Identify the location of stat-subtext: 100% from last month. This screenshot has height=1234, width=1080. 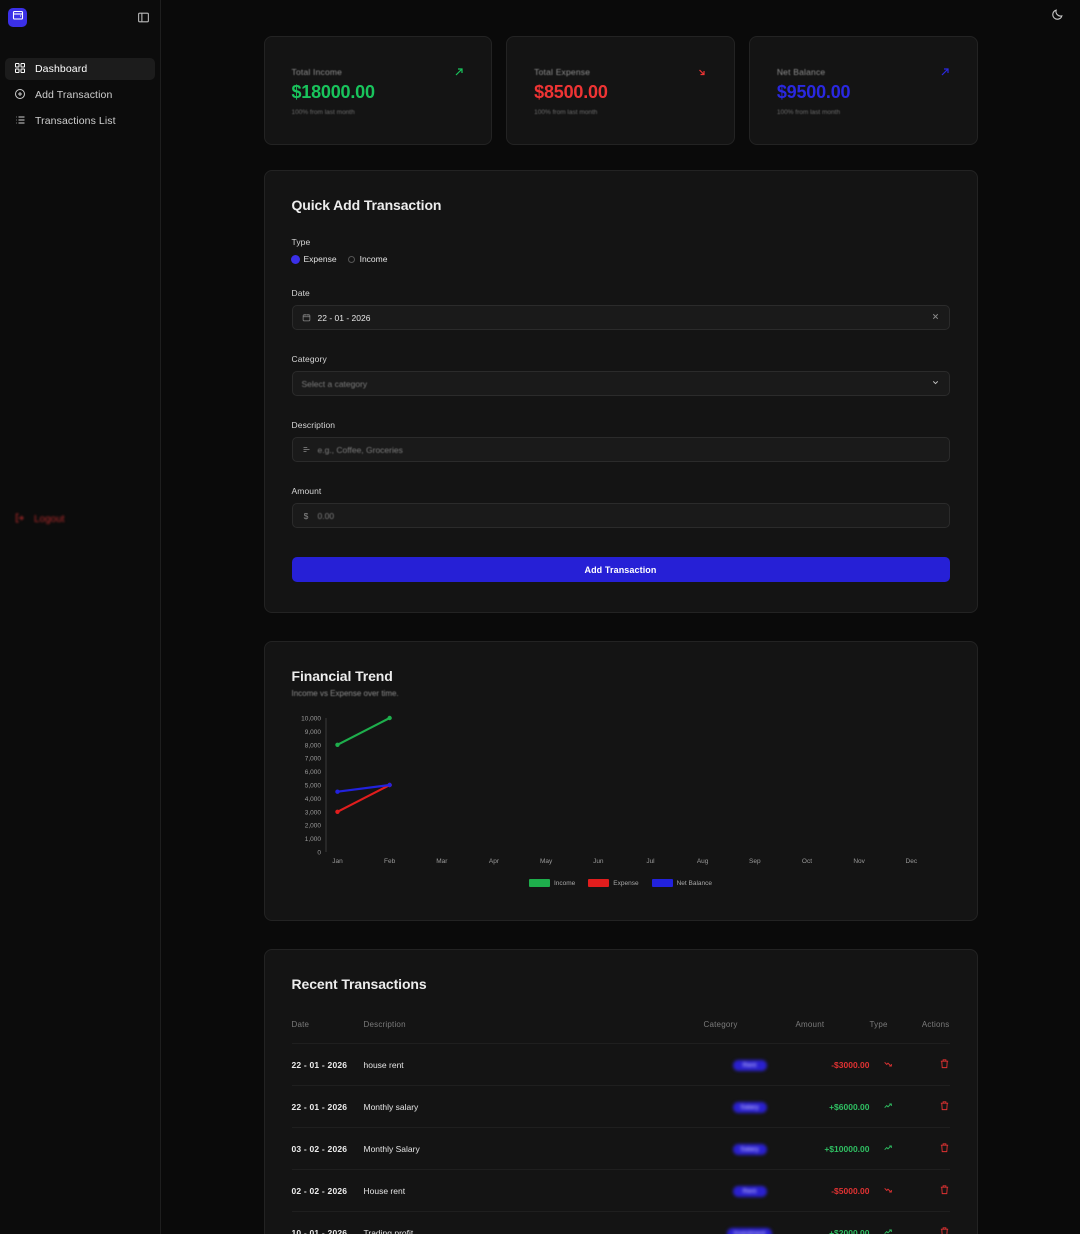
(808, 112).